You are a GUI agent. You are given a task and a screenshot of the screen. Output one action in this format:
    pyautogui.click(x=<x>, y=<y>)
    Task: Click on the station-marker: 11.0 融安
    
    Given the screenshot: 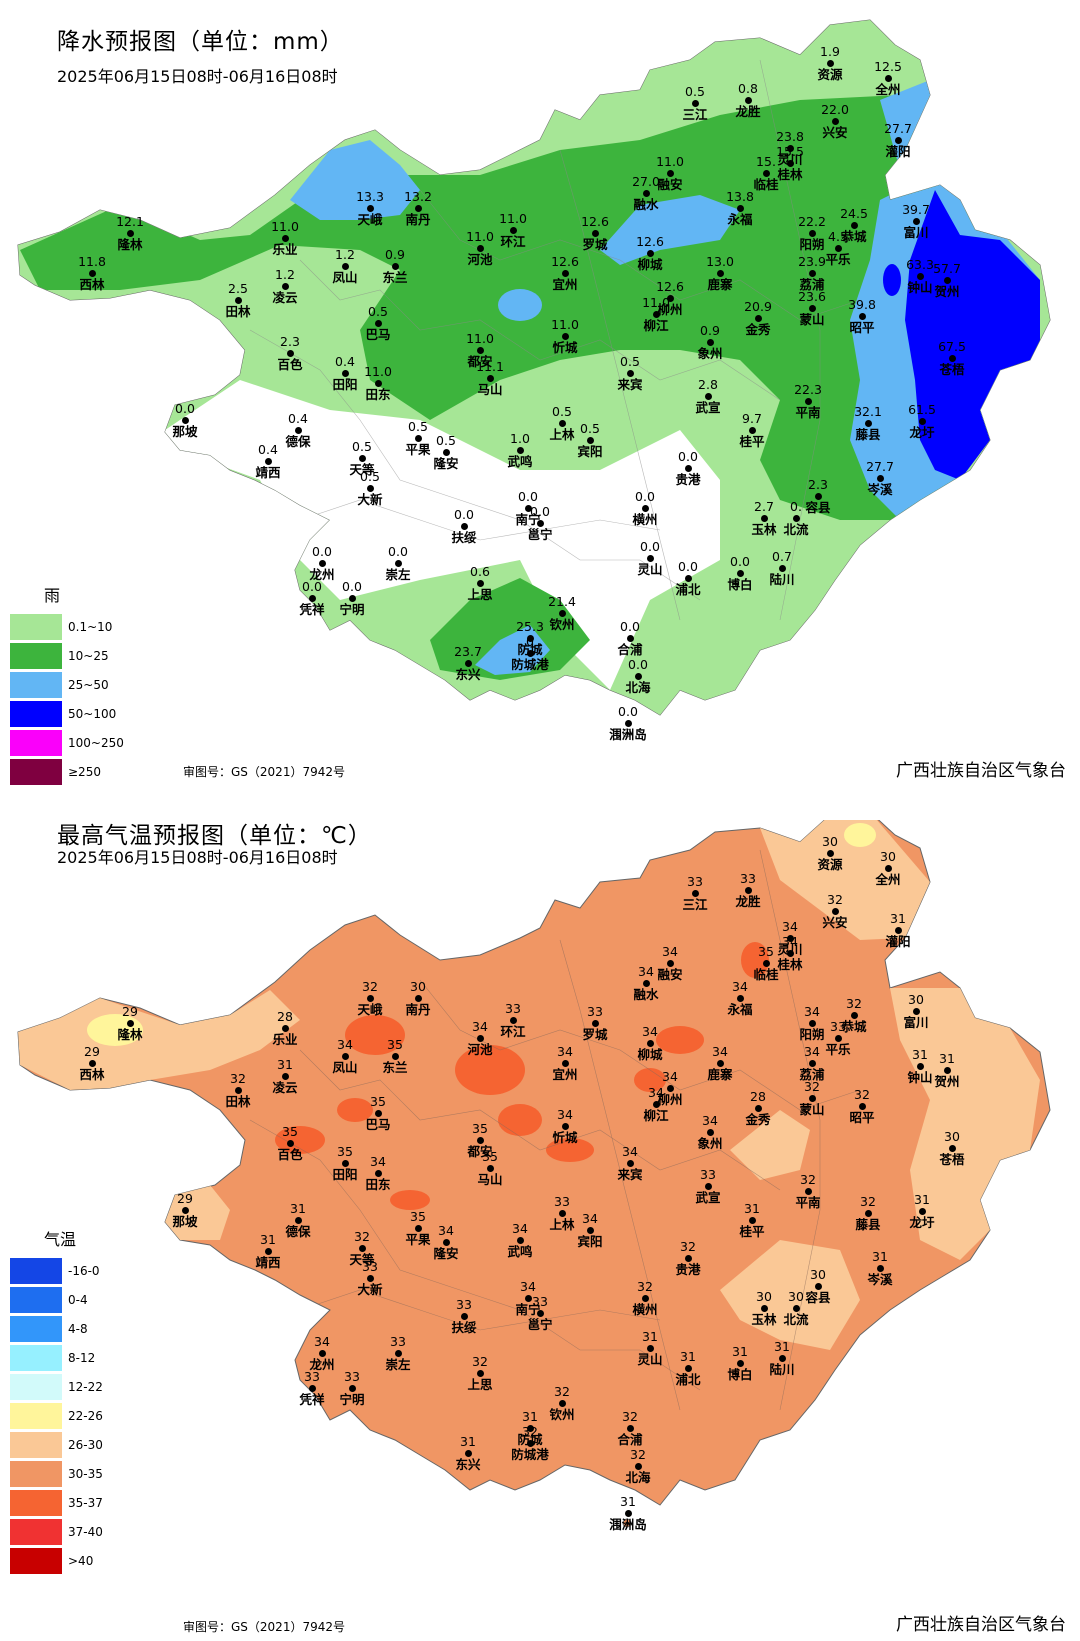 What is the action you would take?
    pyautogui.click(x=670, y=173)
    